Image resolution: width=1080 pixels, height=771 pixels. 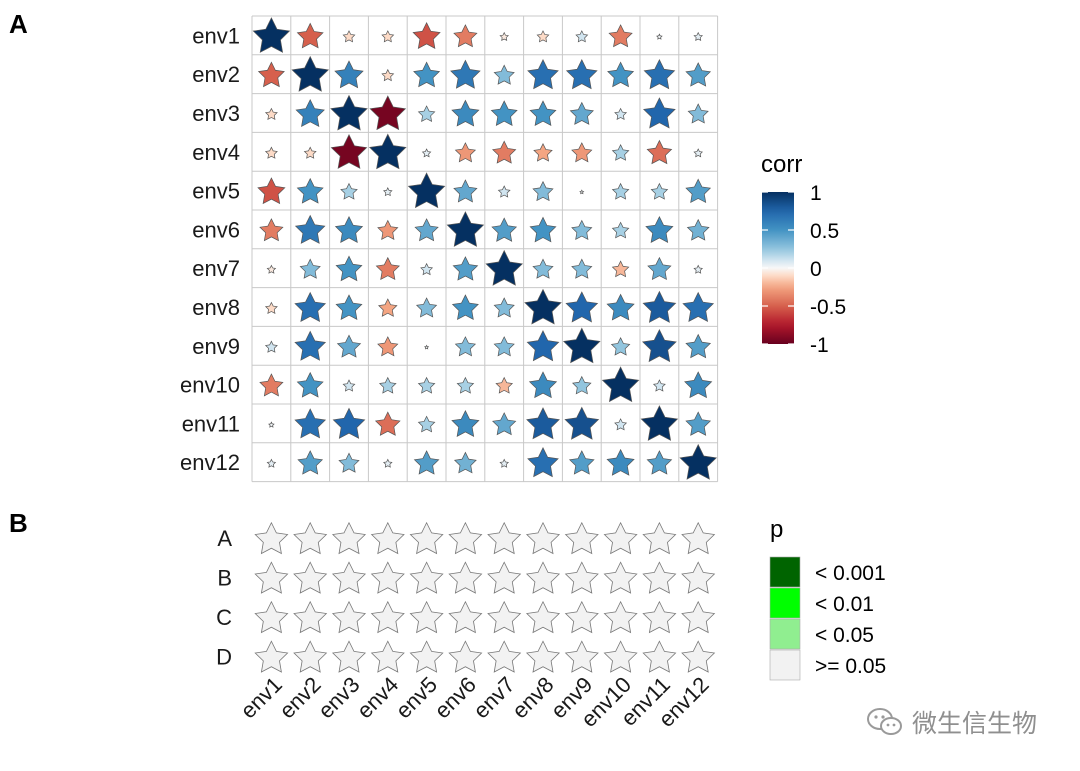 What do you see at coordinates (224, 577) in the screenshot?
I see `y-tick-label: B` at bounding box center [224, 577].